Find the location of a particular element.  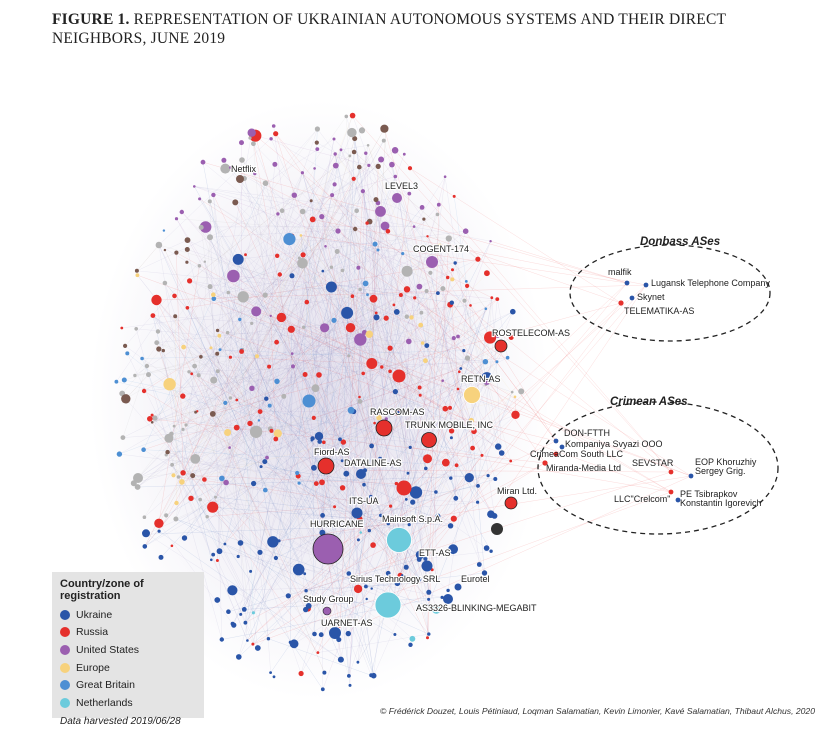

legend-item-great-britain: Great Britain is located at coordinates (128, 685).